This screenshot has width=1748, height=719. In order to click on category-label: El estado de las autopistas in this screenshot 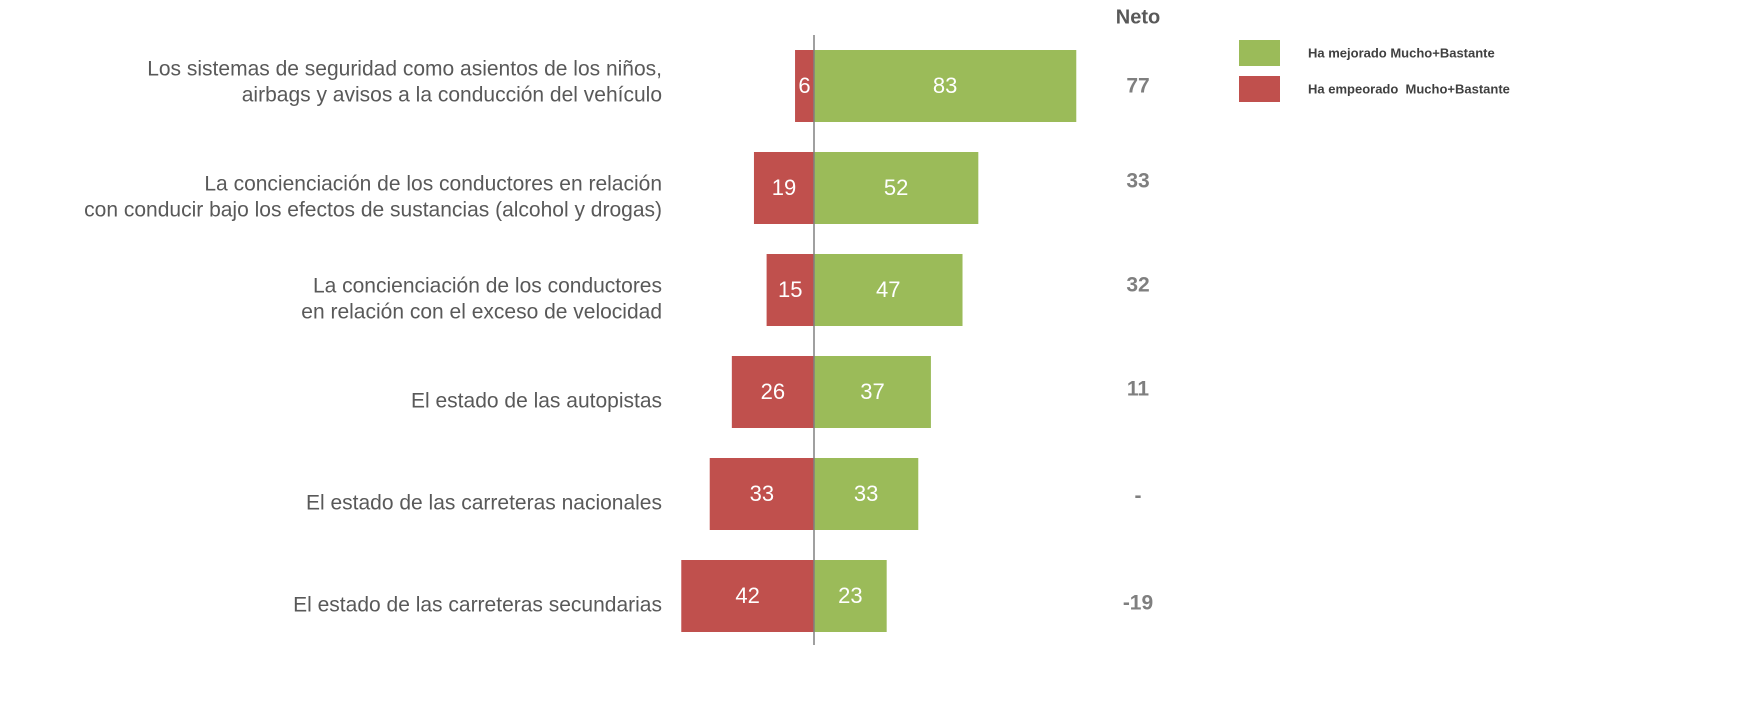, I will do `click(536, 401)`.